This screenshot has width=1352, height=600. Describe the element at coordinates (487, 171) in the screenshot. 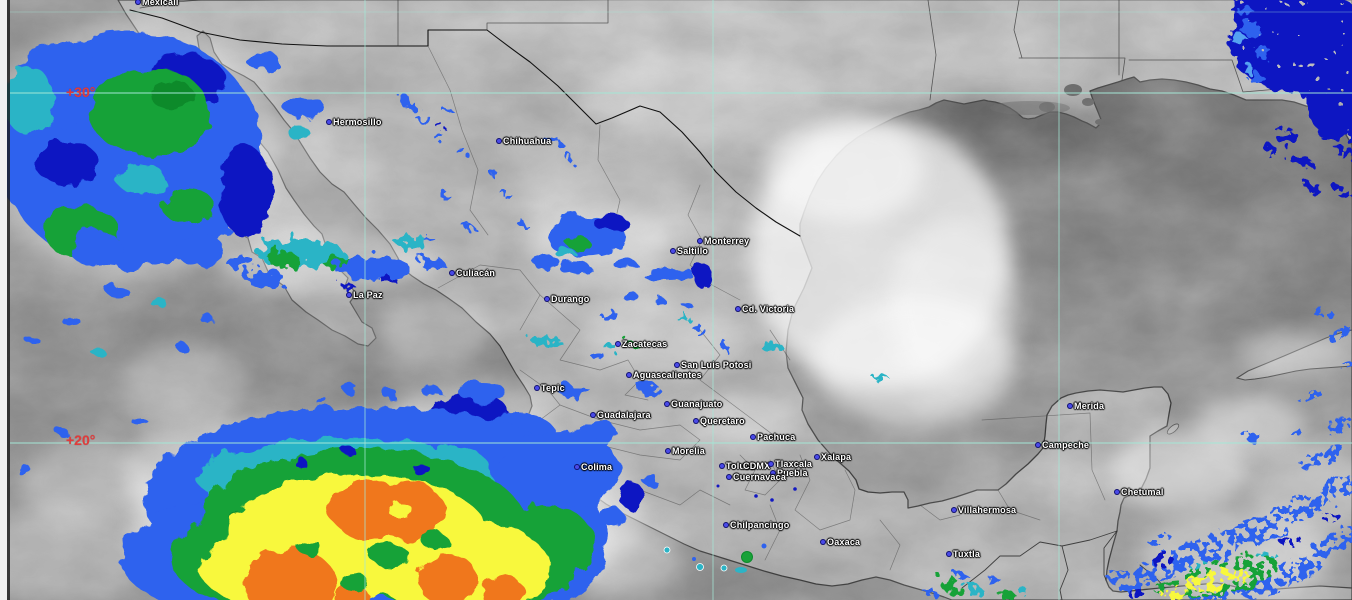

I see `precip-sonora-specks` at that location.